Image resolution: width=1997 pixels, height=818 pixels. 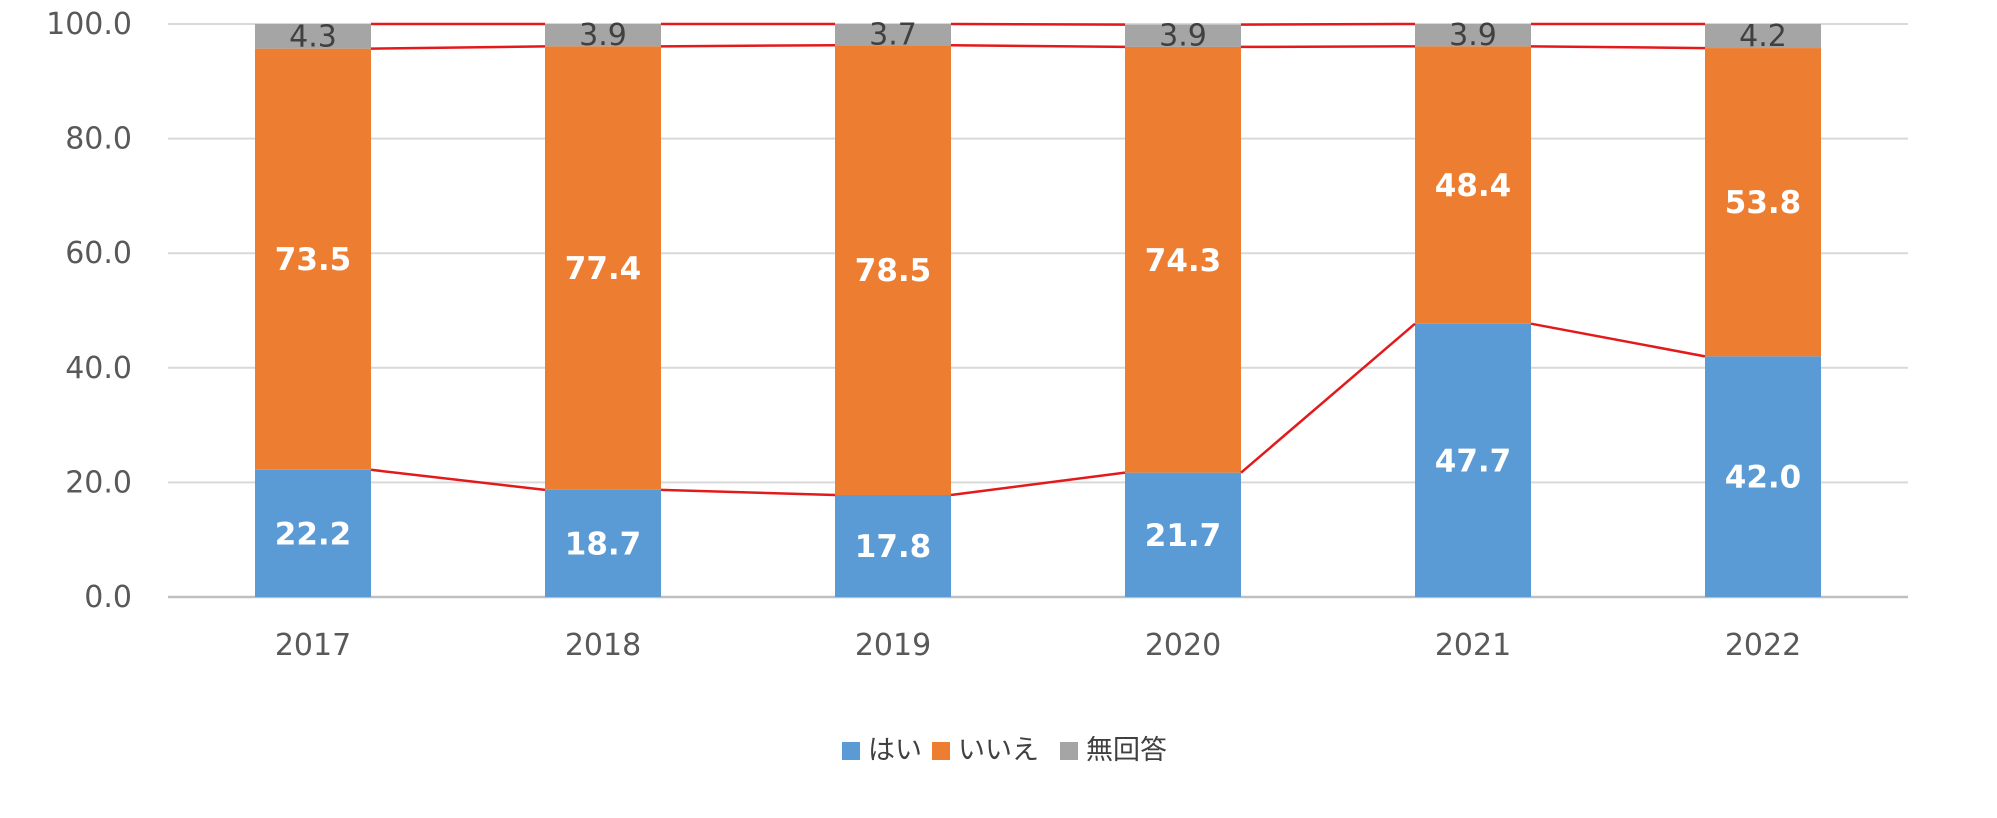 I want to click on x-tick-label: 2019, so click(x=893, y=645).